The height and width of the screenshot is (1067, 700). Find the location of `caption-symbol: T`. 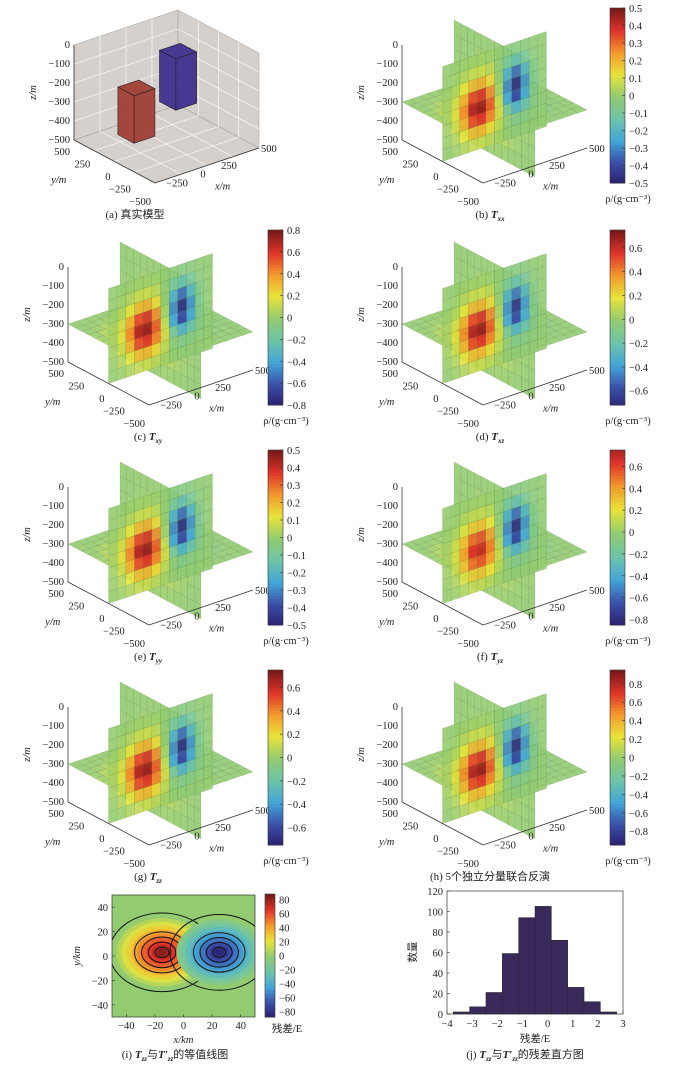

caption-symbol: T is located at coordinates (495, 437).